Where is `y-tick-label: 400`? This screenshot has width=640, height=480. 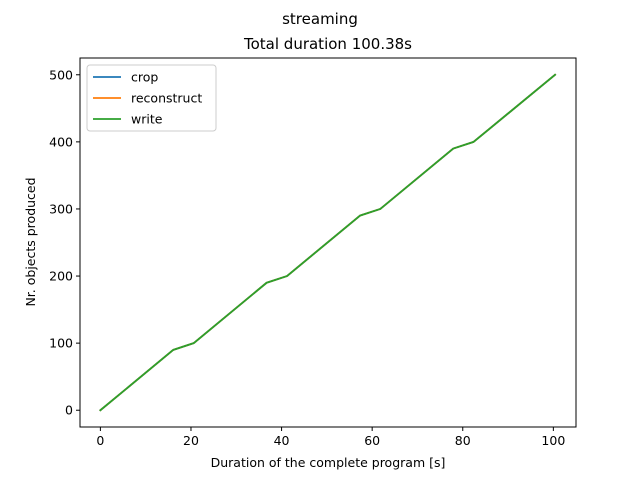
y-tick-label: 400 is located at coordinates (61, 141).